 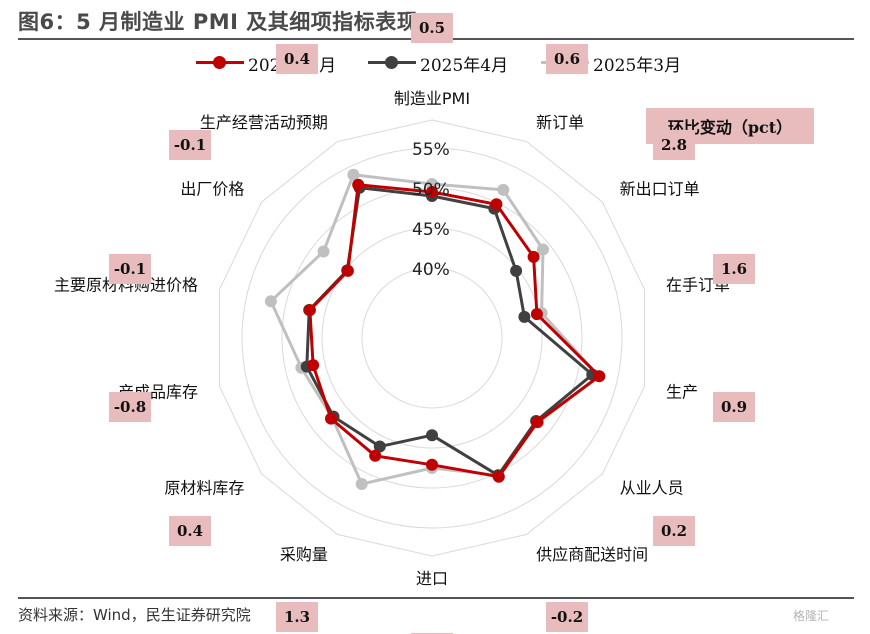 What do you see at coordinates (432, 578) in the screenshot?
I see `axis-label: 进口` at bounding box center [432, 578].